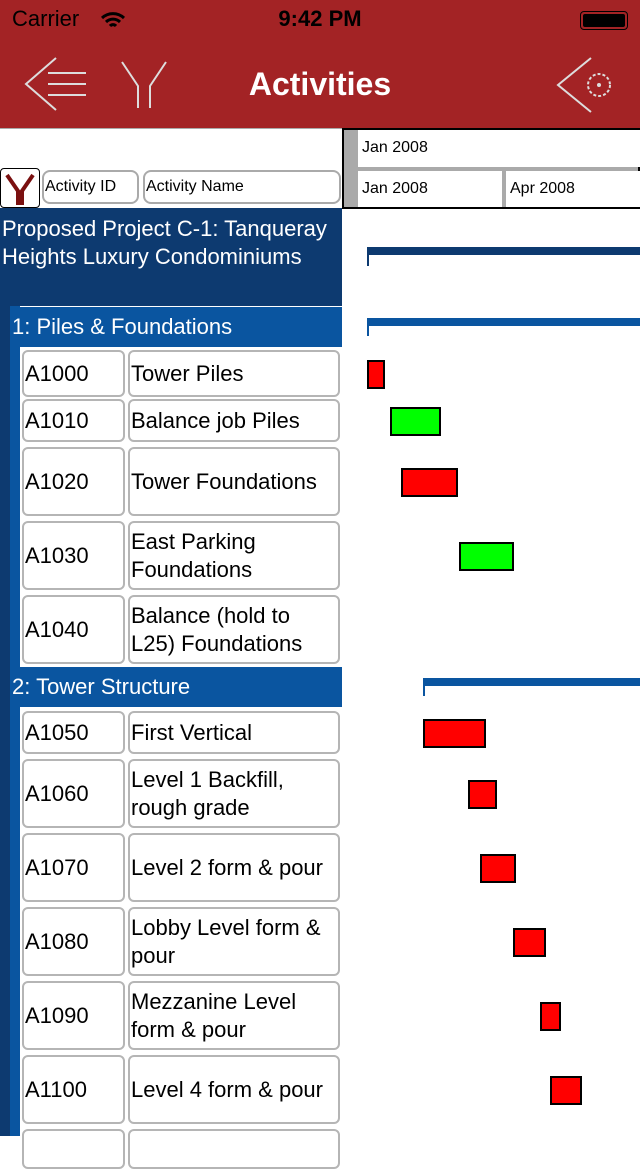 This screenshot has width=640, height=1169. I want to click on activity-id-cell: A1020, so click(73, 481).